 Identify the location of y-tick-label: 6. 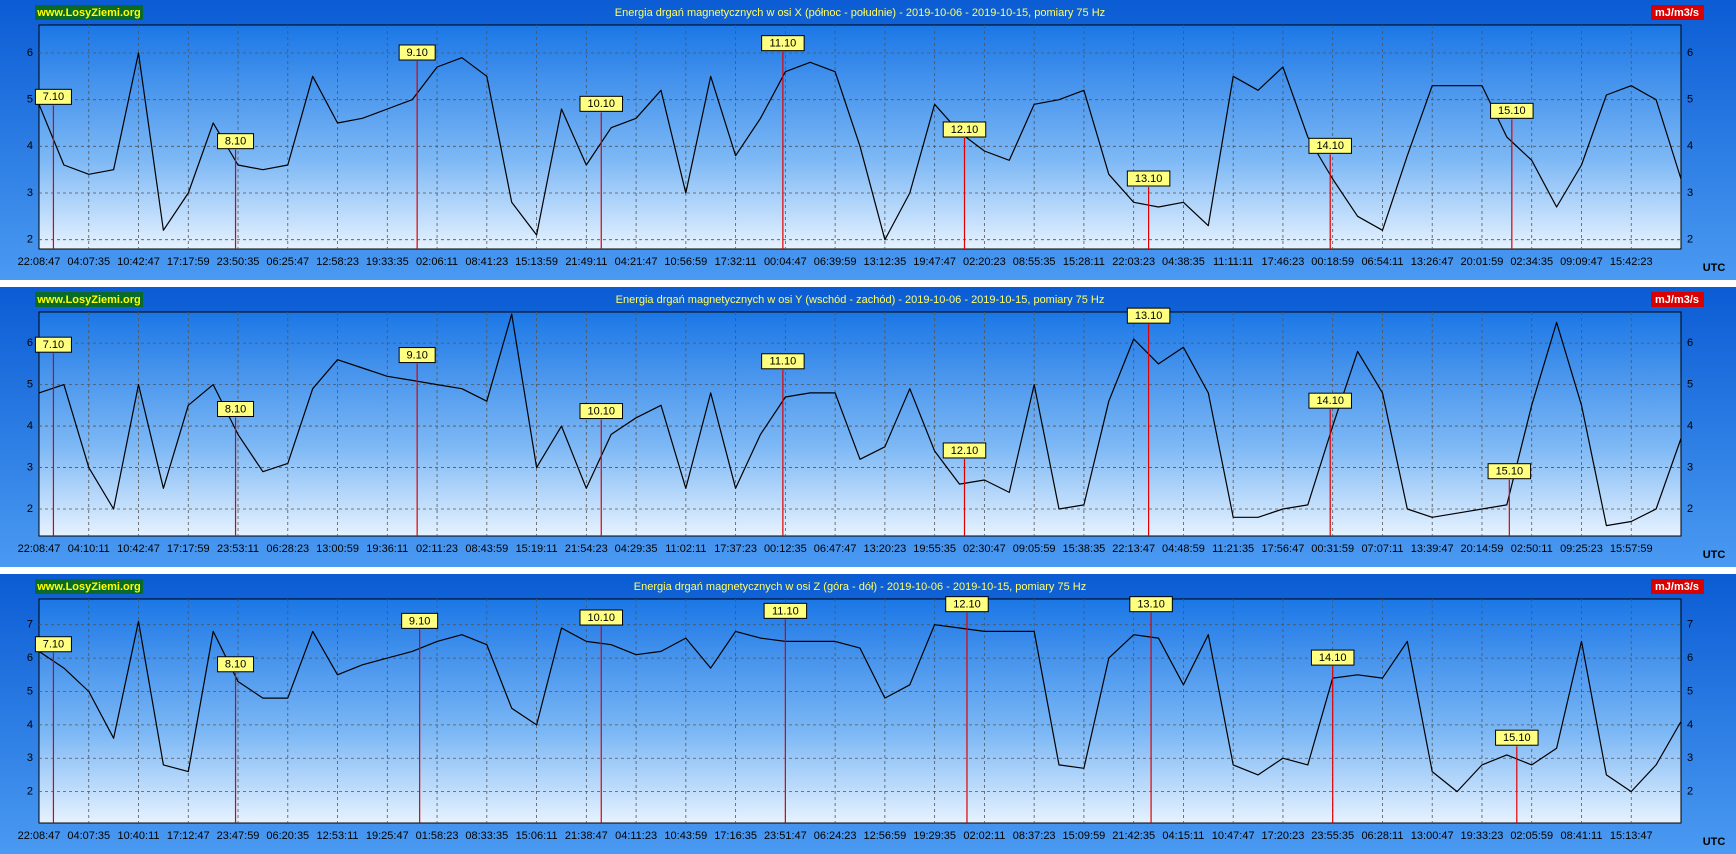
(30, 343).